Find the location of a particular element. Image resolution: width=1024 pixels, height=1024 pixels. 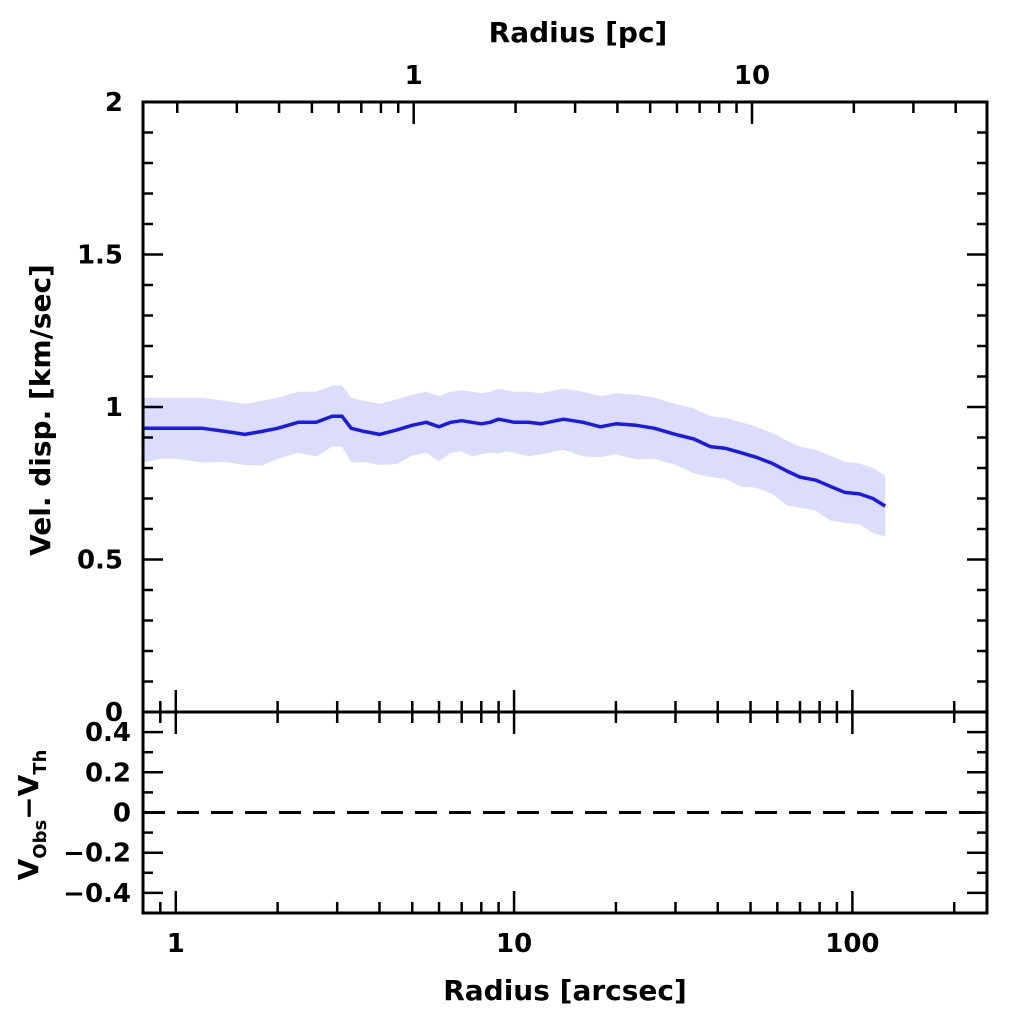

x-tick-label: 1 is located at coordinates (176, 944).